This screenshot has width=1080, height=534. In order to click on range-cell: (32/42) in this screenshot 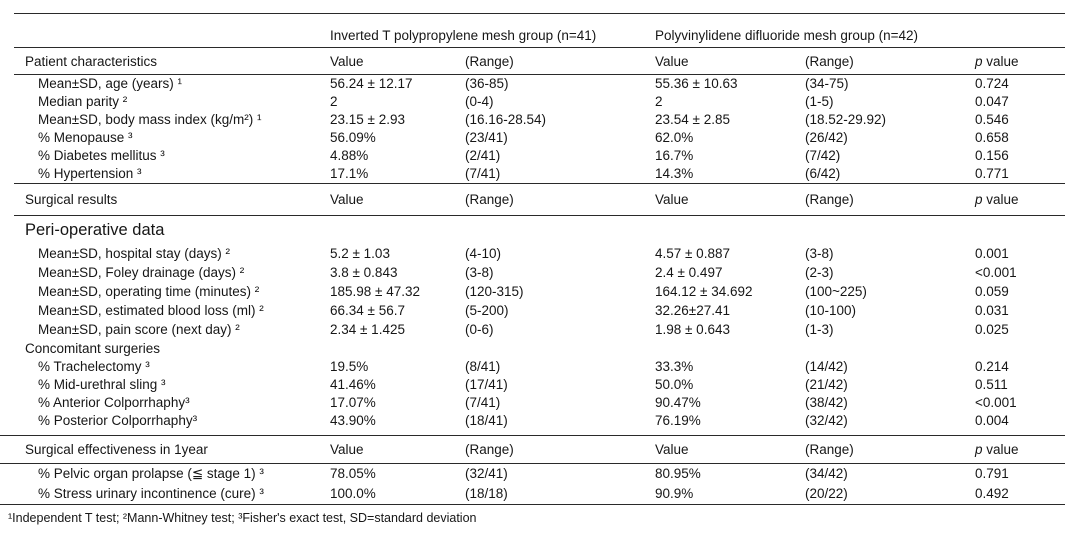, I will do `click(826, 420)`.